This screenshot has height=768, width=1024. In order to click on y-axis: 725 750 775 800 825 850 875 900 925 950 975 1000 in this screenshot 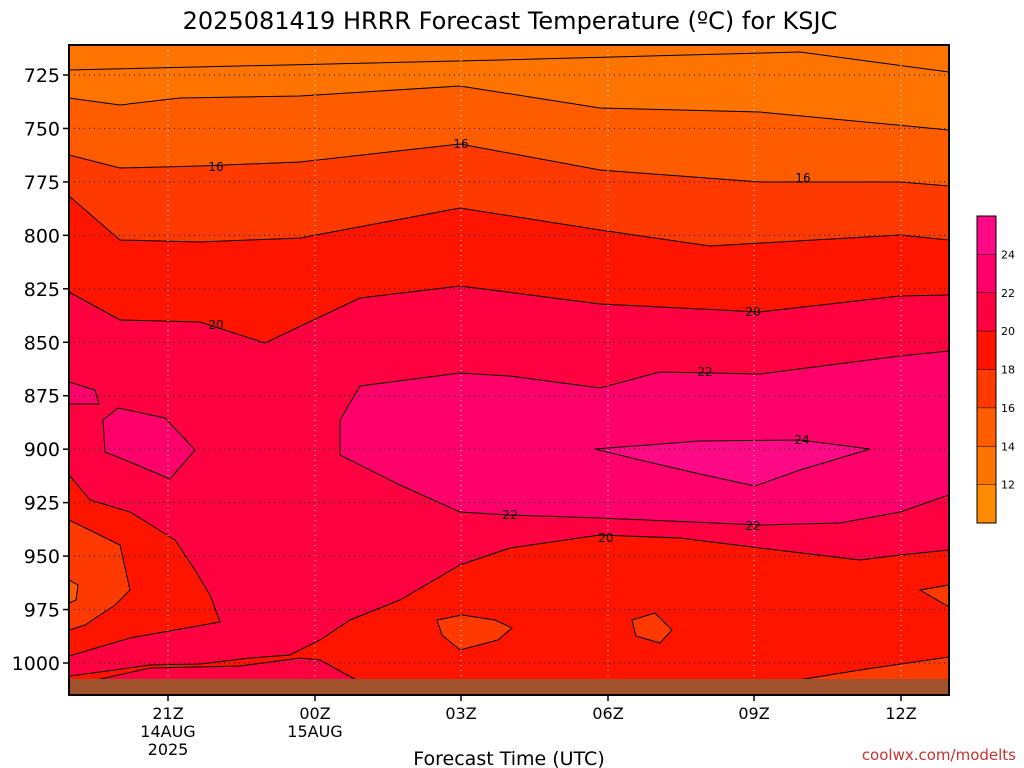, I will do `click(40, 370)`.